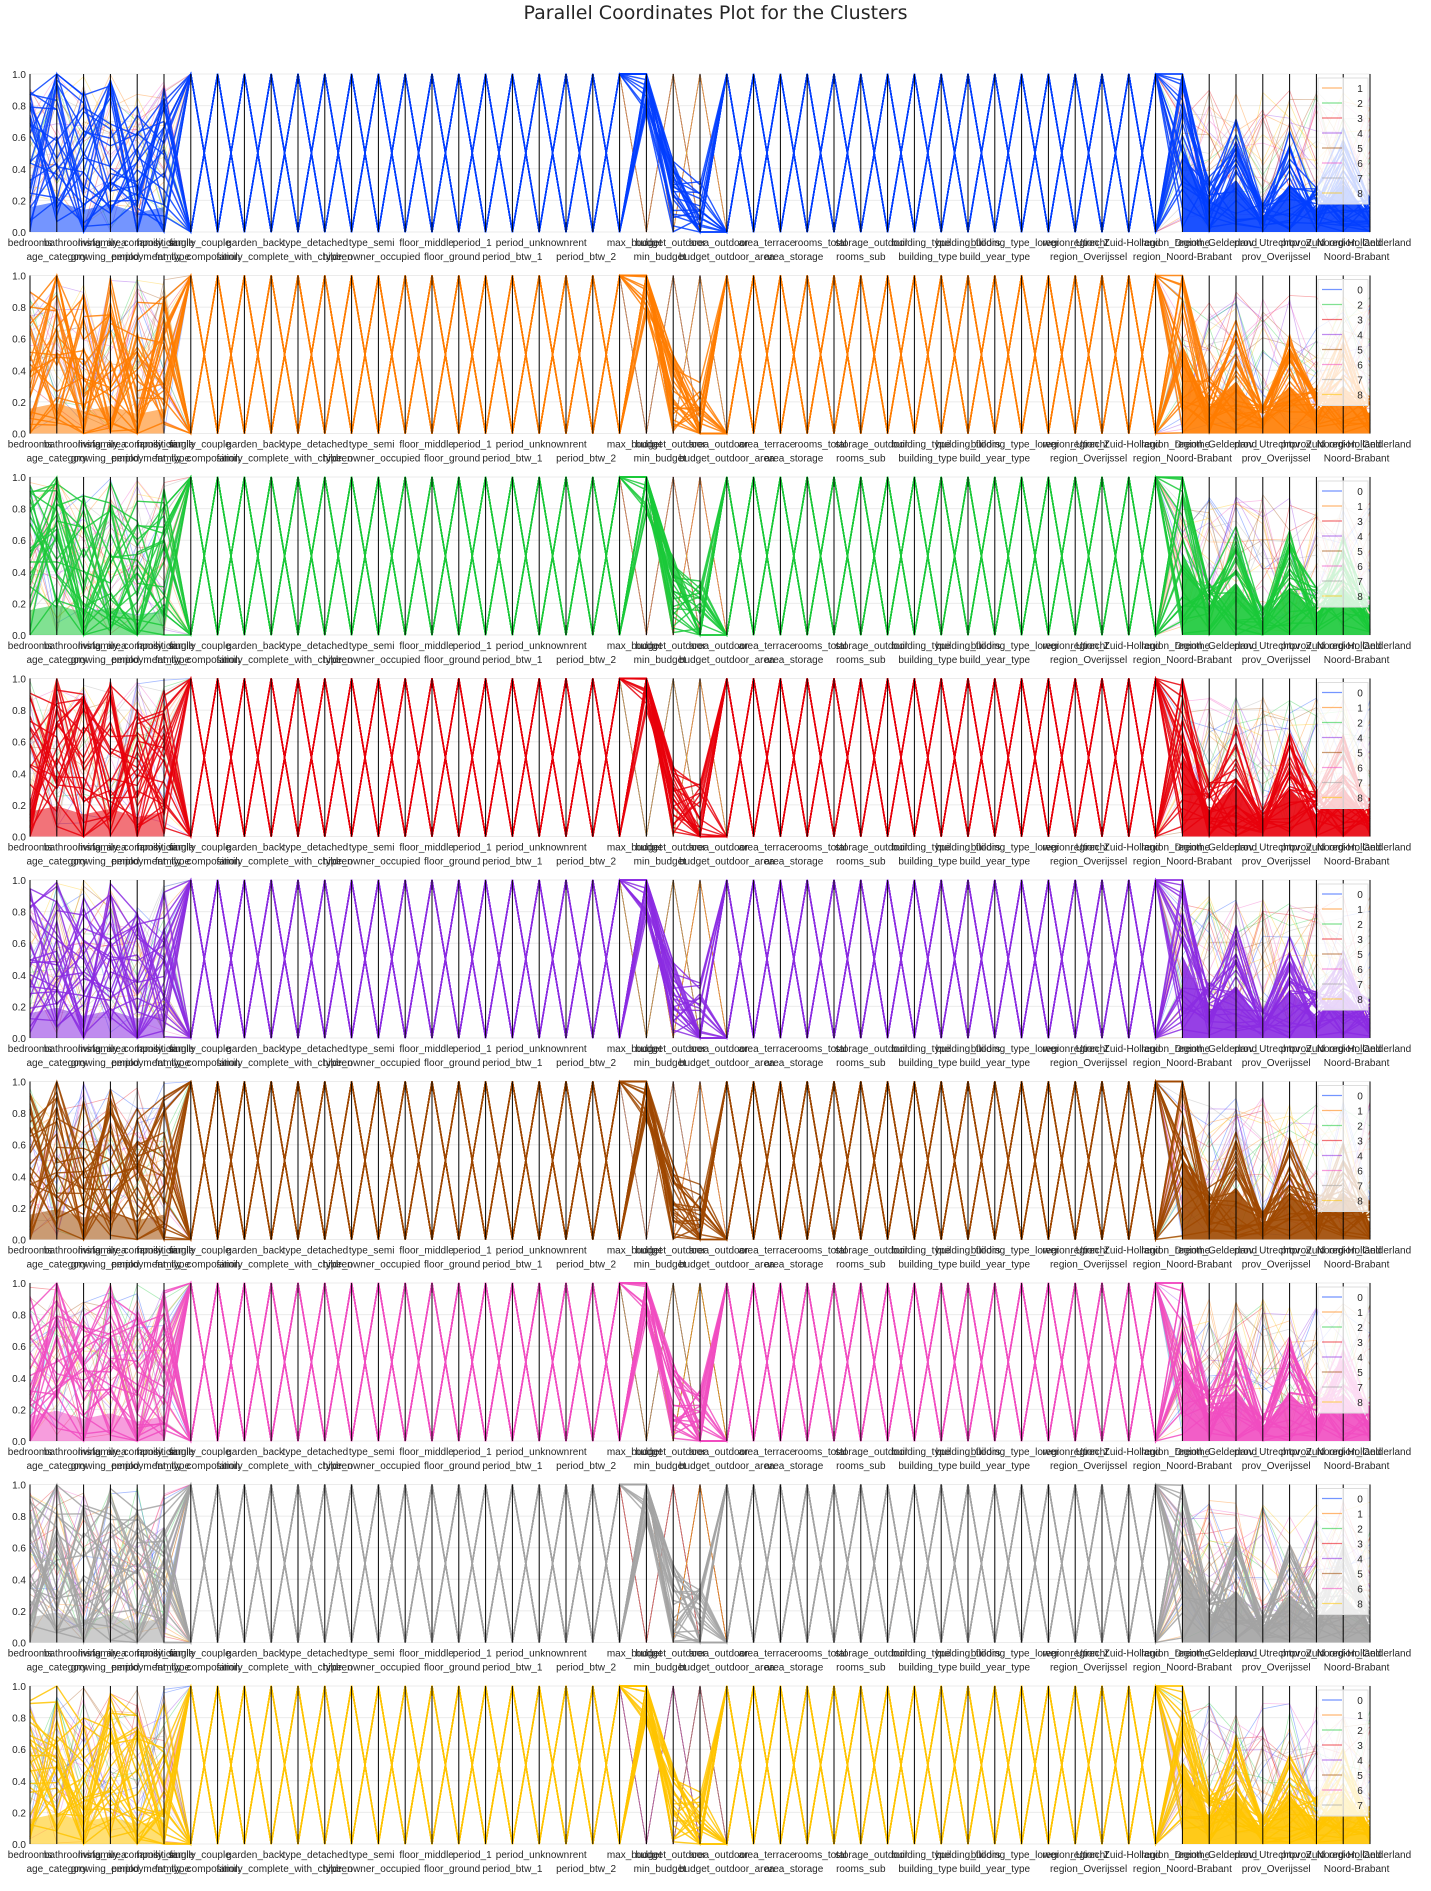 The height and width of the screenshot is (1891, 1431). Describe the element at coordinates (820, 1654) in the screenshot. I see `axis-label: rooms_total` at that location.